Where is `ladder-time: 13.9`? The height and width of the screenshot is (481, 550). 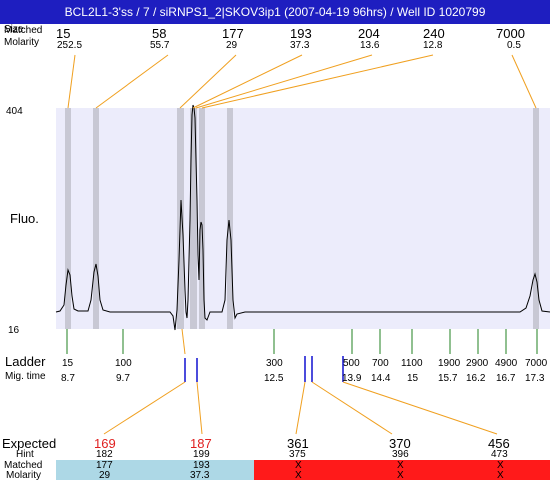
ladder-time: 13.9 is located at coordinates (352, 378).